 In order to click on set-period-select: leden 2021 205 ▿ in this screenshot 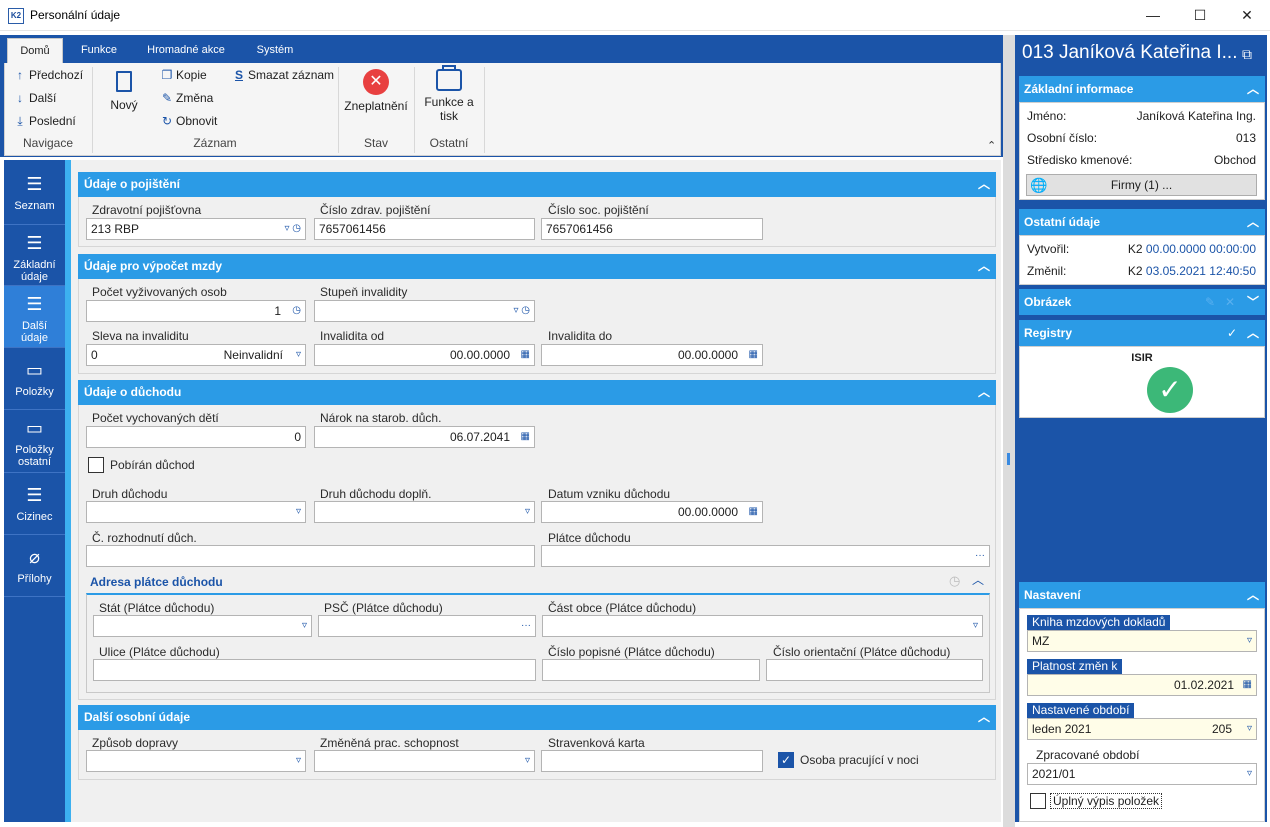, I will do `click(1142, 729)`.